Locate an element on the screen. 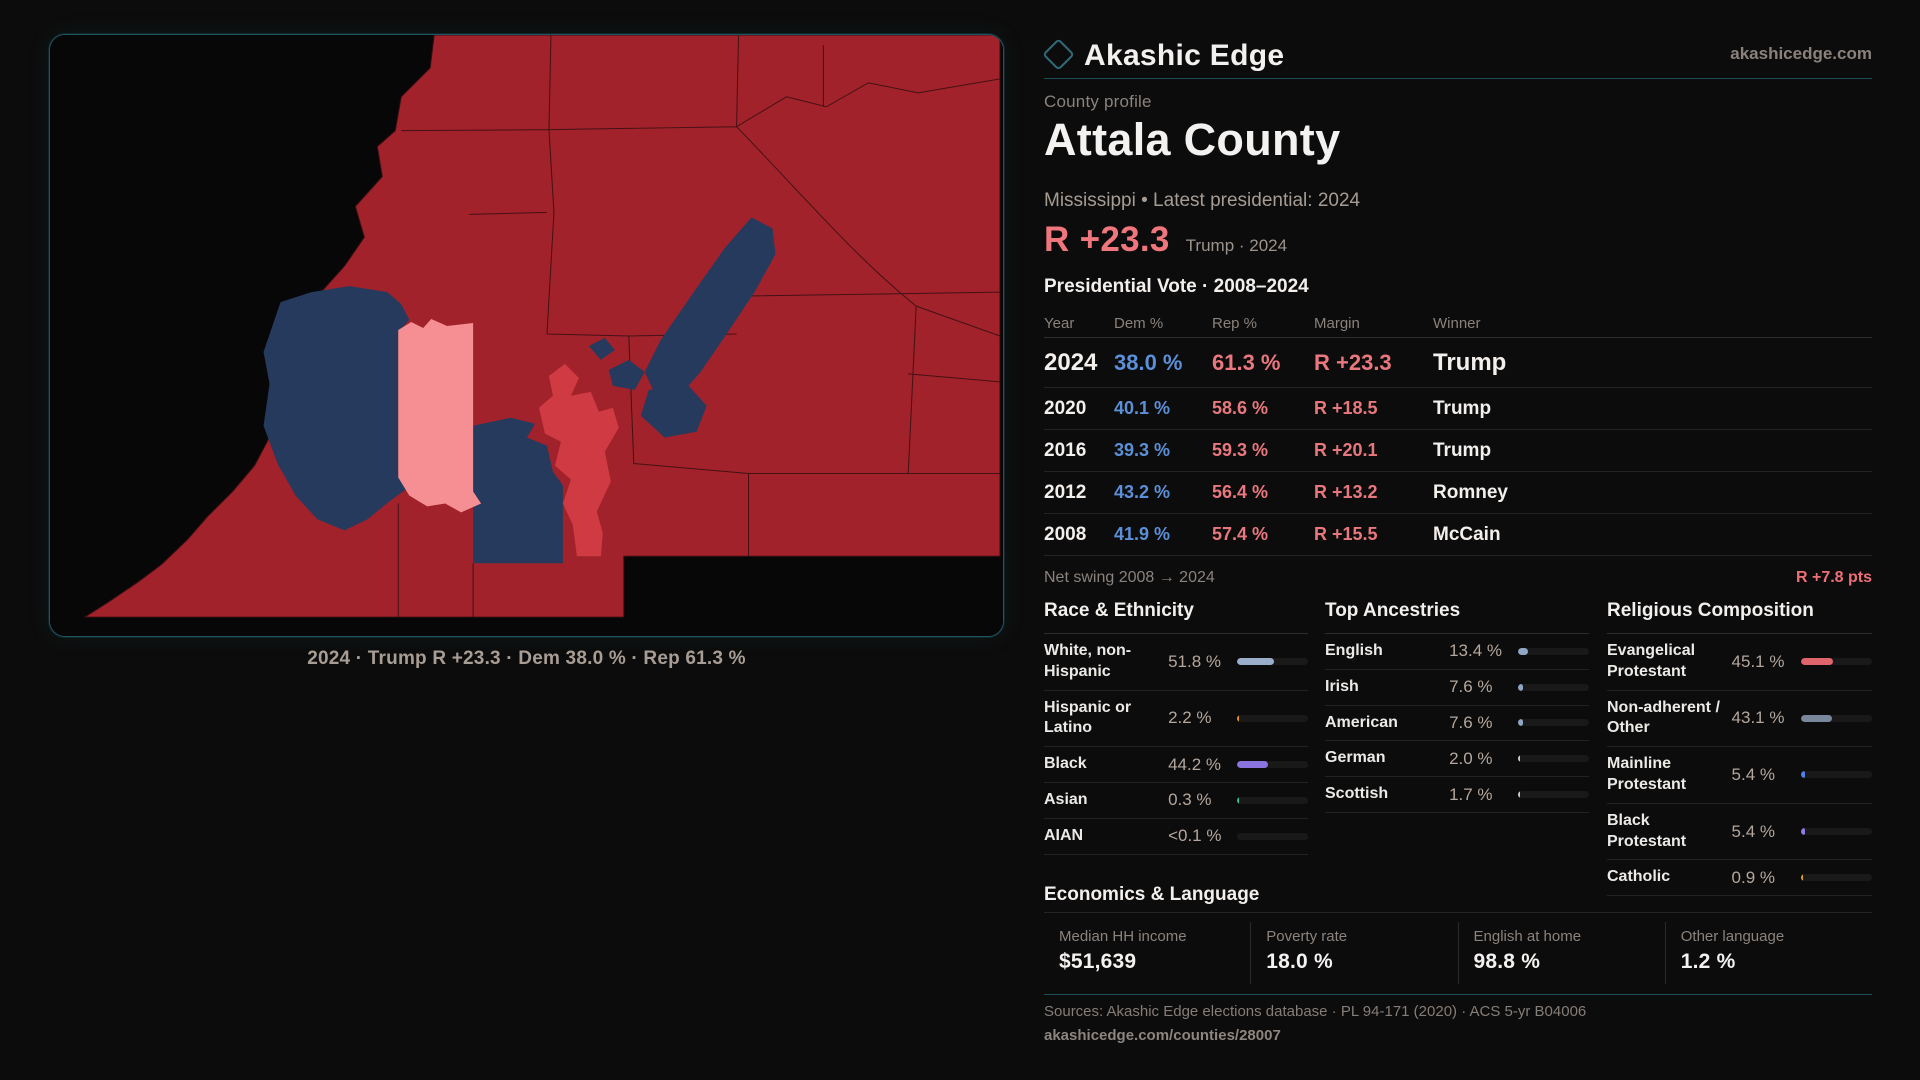  stat-value: 0.3 % is located at coordinates (1190, 800).